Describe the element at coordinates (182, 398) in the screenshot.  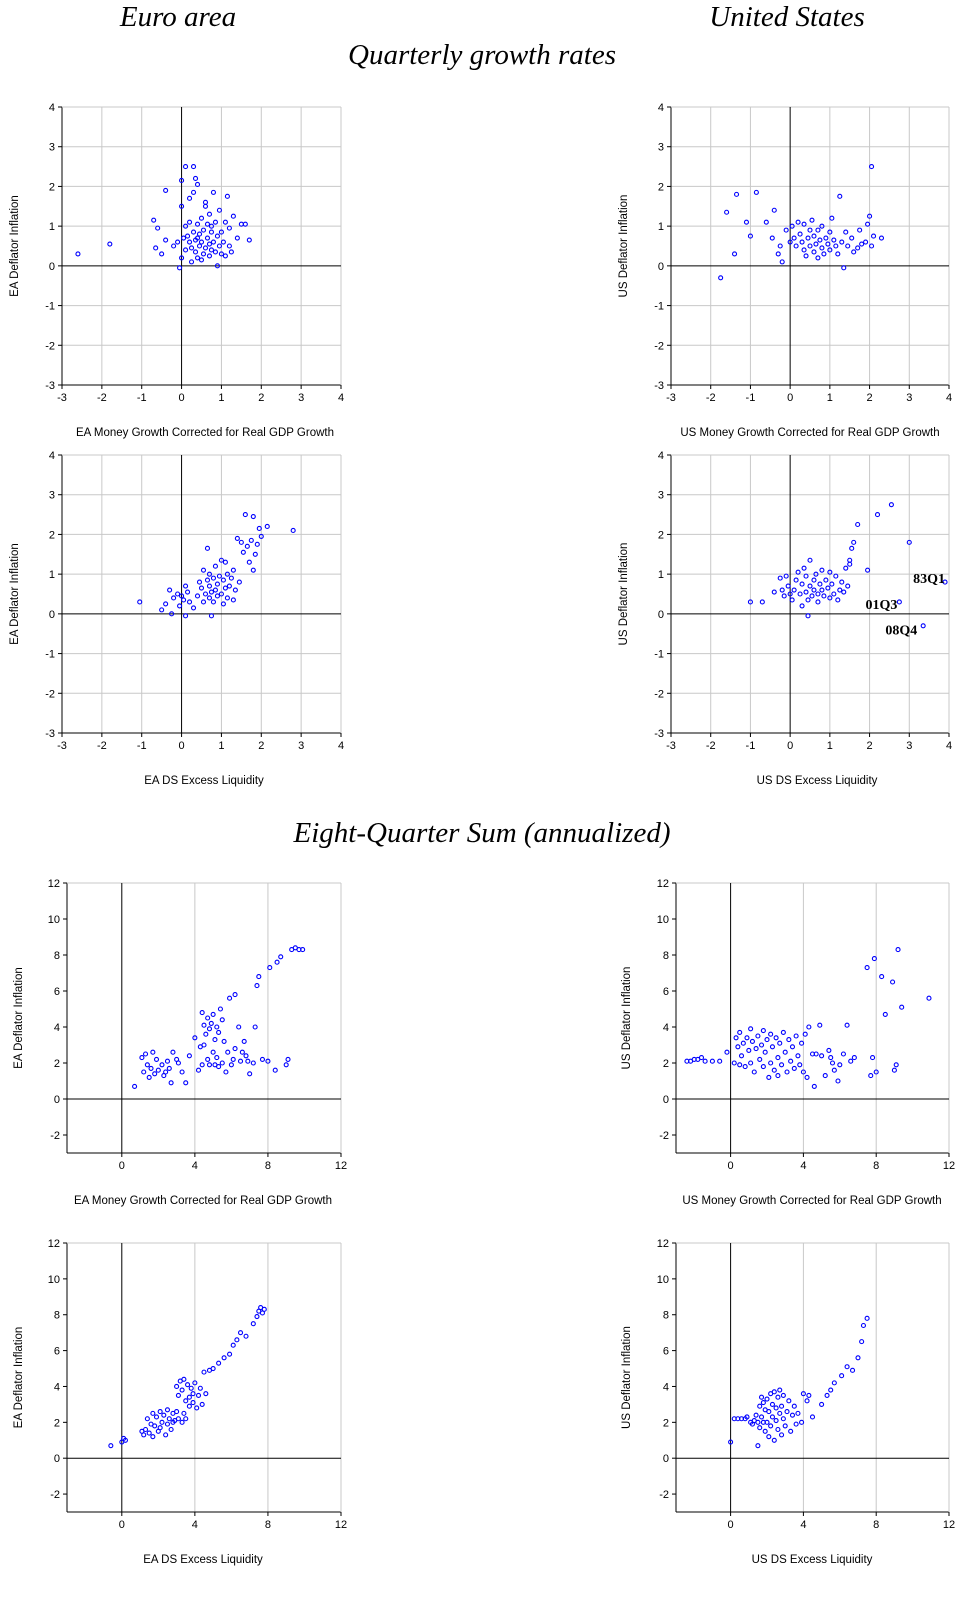
I see `x-tick-label: 0` at that location.